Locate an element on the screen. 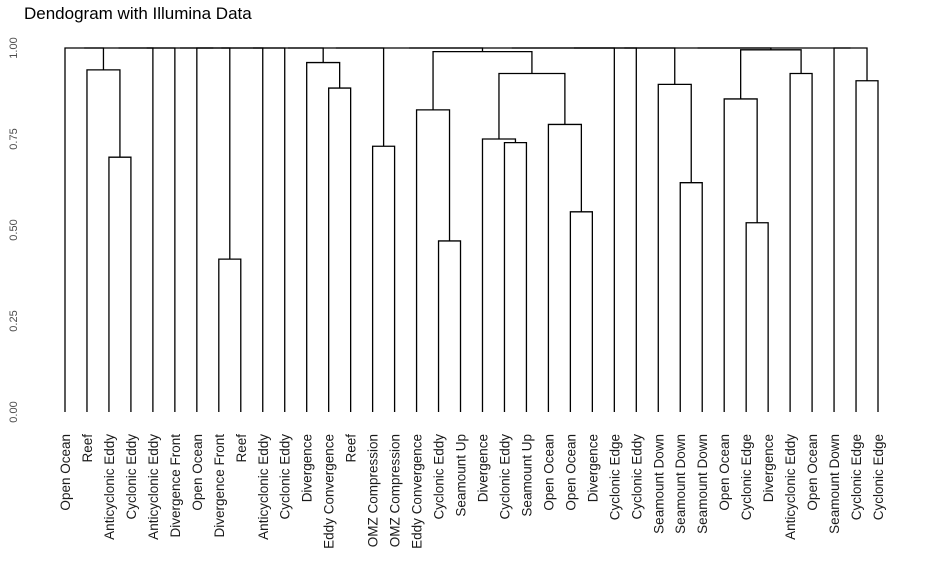 This screenshot has width=926, height=587. y-tick-label: 0.00 is located at coordinates (14, 411).